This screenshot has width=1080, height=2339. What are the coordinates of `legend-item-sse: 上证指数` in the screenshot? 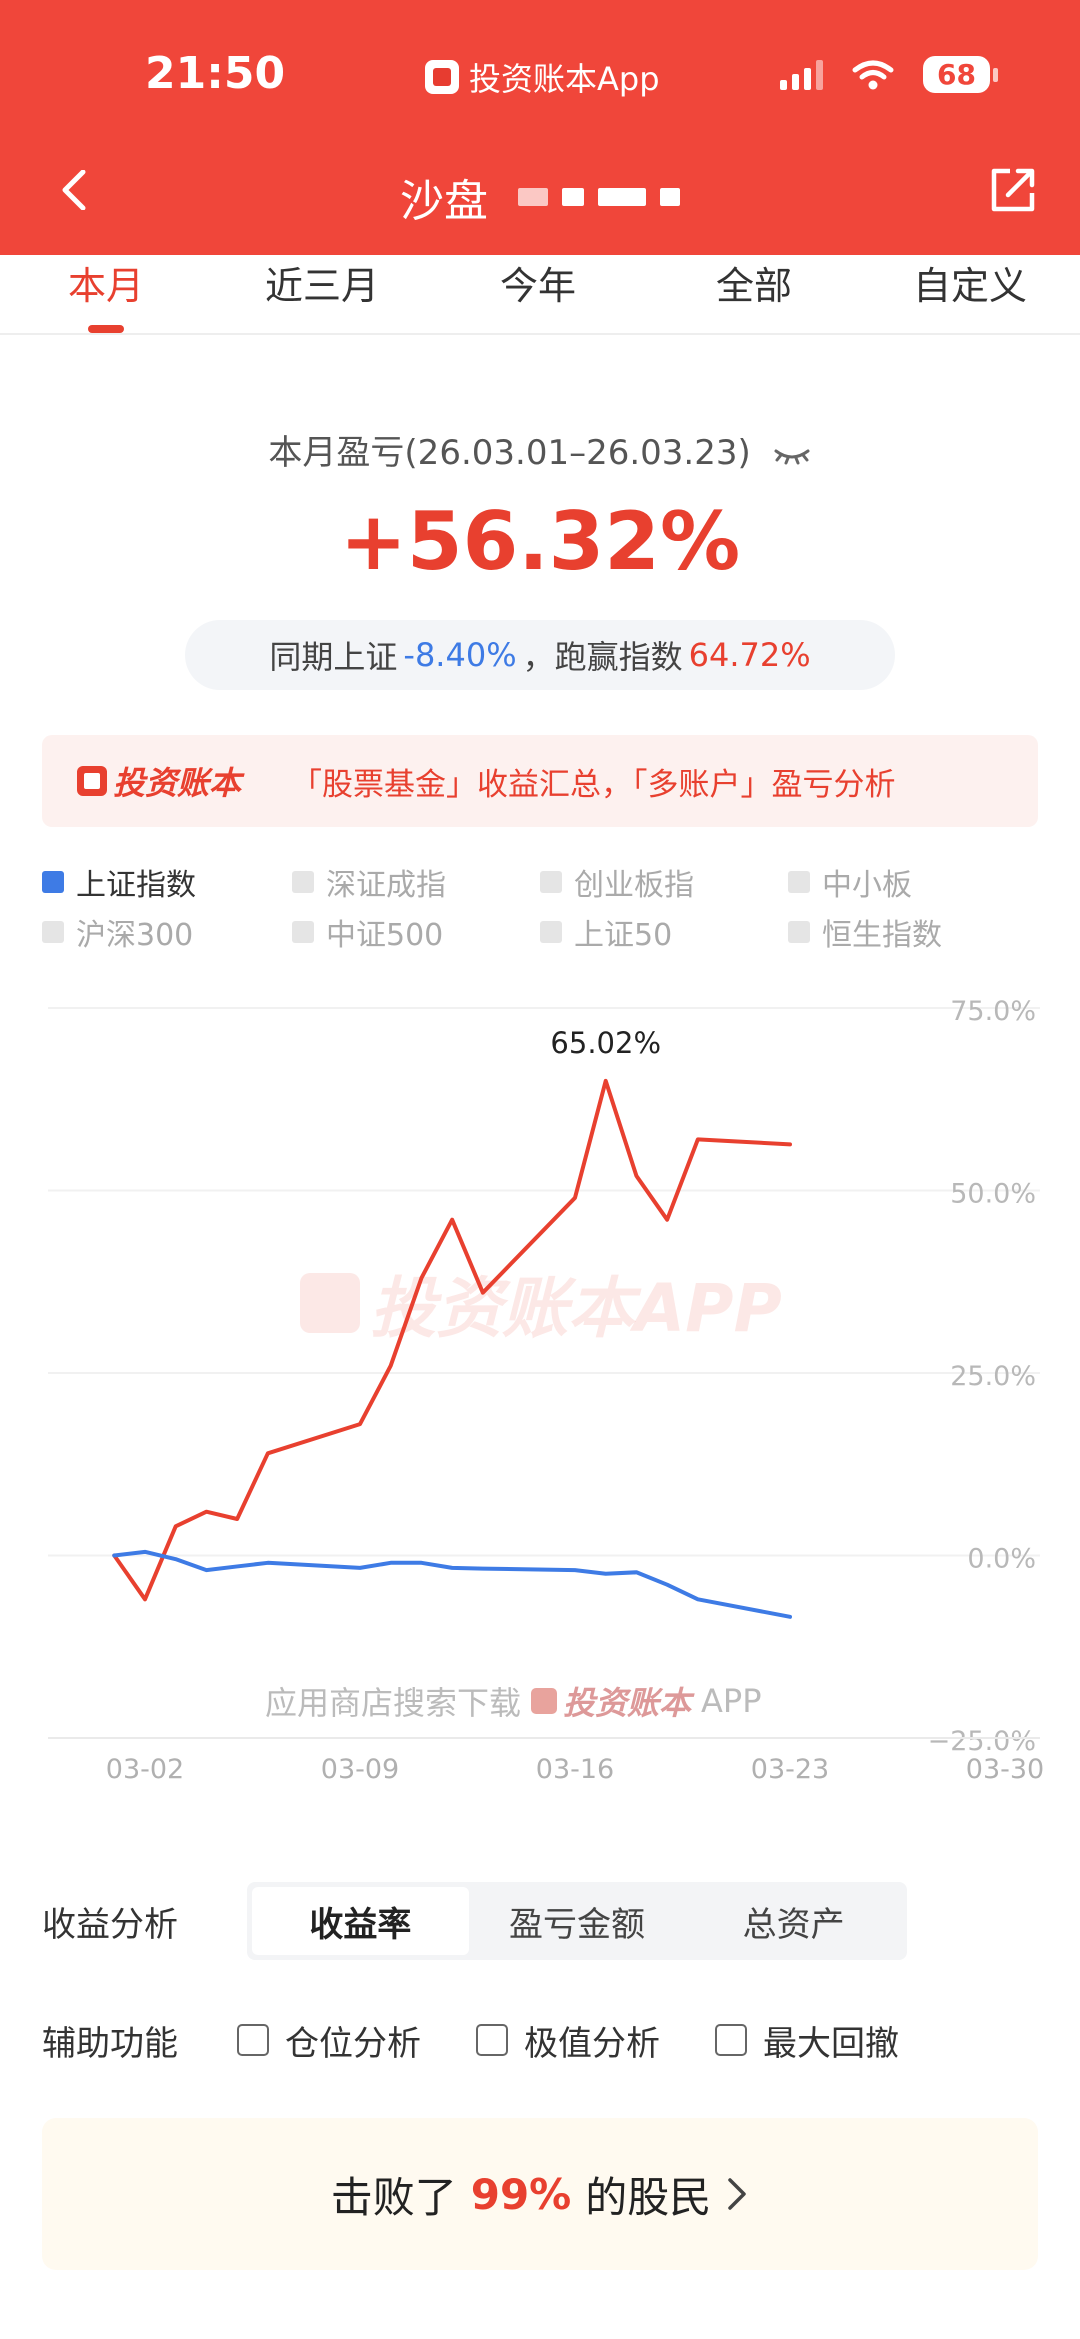 It's located at (119, 882).